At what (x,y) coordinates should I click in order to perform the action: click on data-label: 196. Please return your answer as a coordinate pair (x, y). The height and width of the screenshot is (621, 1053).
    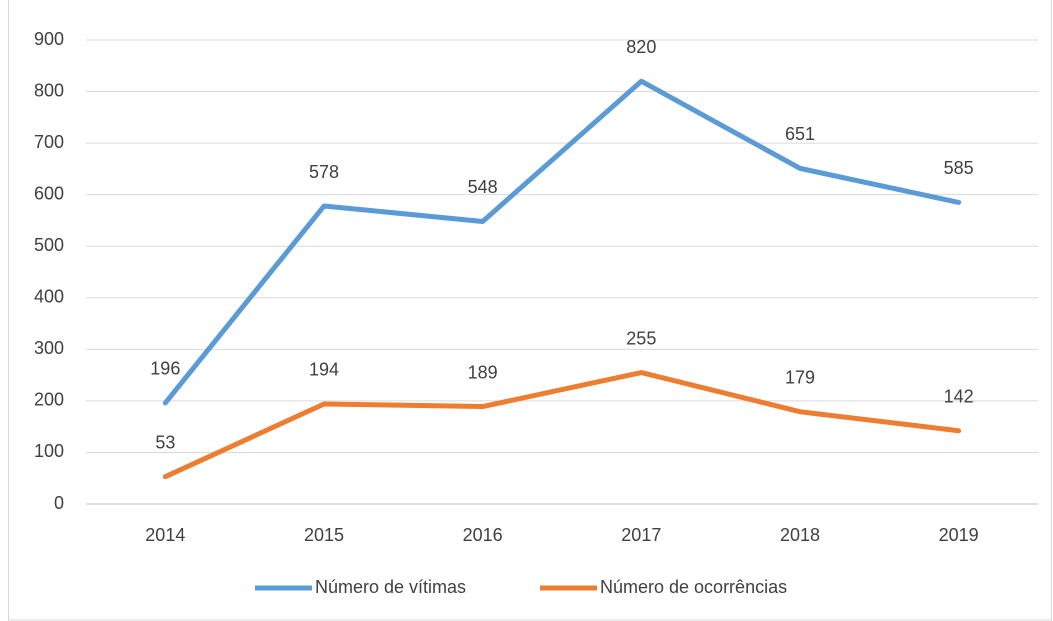
    Looking at the image, I should click on (165, 369).